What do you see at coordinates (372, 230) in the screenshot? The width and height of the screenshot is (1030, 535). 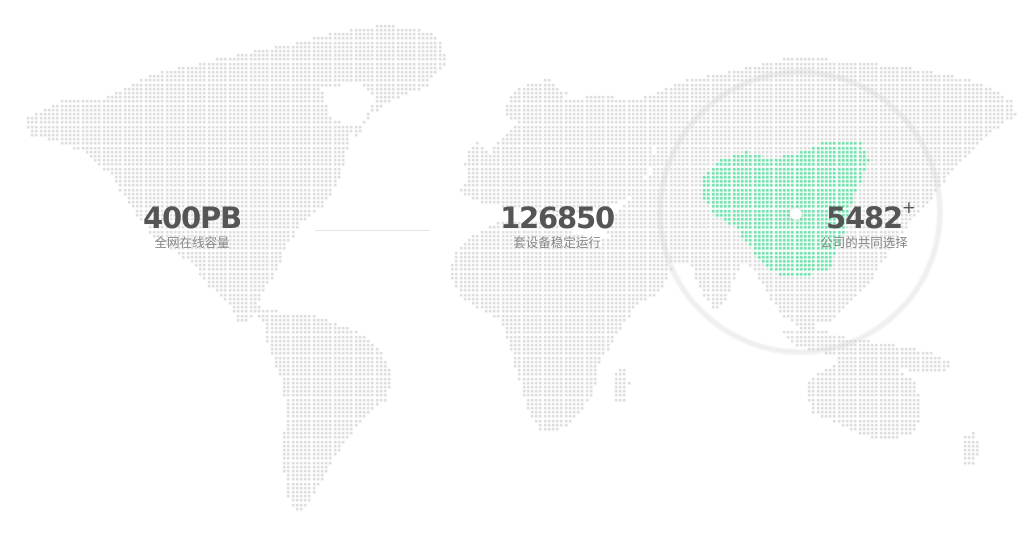 I see `connector-line` at bounding box center [372, 230].